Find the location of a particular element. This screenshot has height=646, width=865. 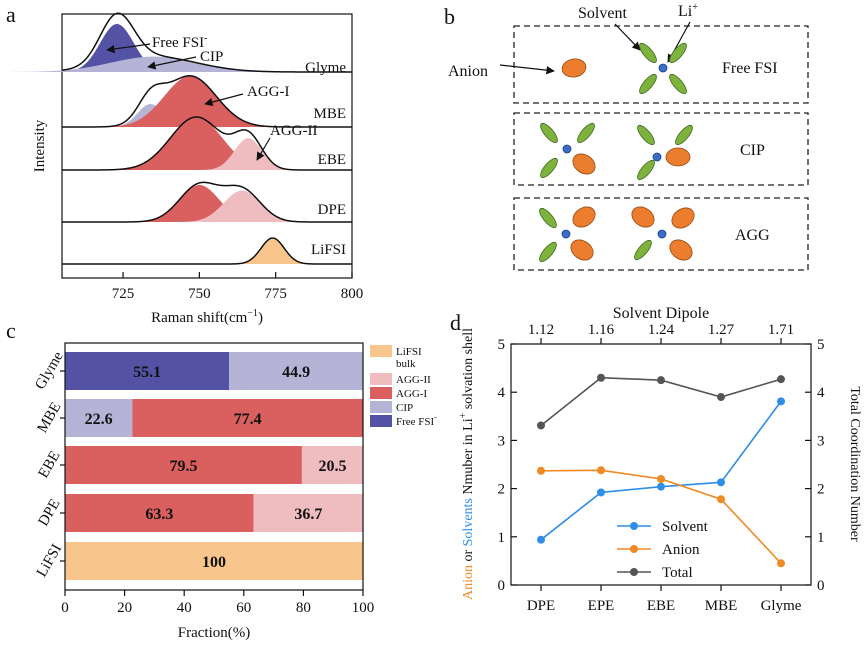

panel-a-xtick-label: 750 is located at coordinates (199, 294).